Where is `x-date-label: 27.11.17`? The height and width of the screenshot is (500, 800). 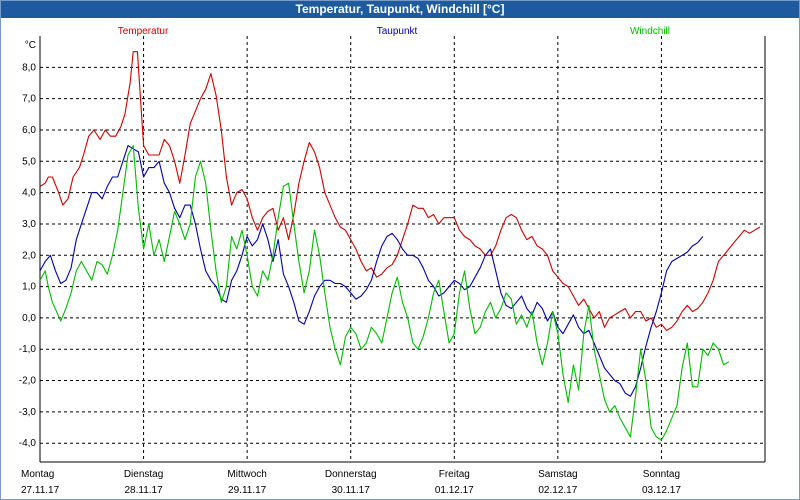 x-date-label: 27.11.17 is located at coordinates (40, 490).